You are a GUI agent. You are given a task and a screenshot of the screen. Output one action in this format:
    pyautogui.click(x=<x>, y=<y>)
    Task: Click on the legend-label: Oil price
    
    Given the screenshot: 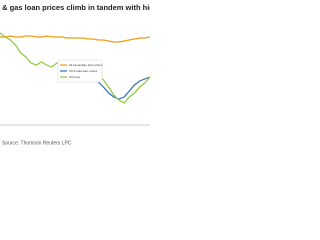 What is the action you would take?
    pyautogui.click(x=74, y=77)
    